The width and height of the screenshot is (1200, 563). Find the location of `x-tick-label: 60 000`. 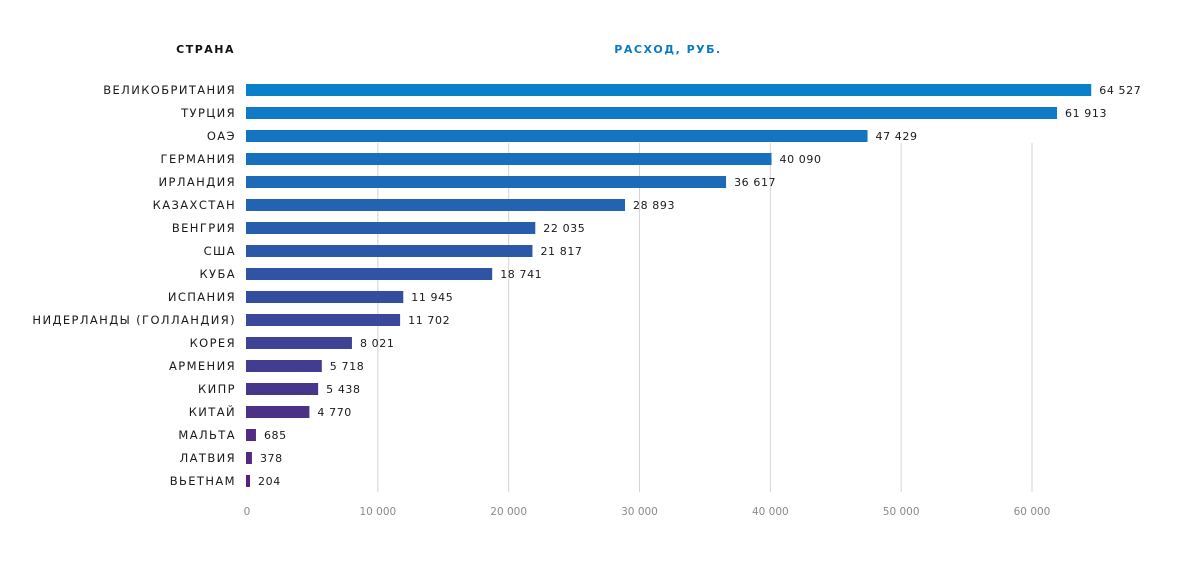

x-tick-label: 60 000 is located at coordinates (1032, 512).